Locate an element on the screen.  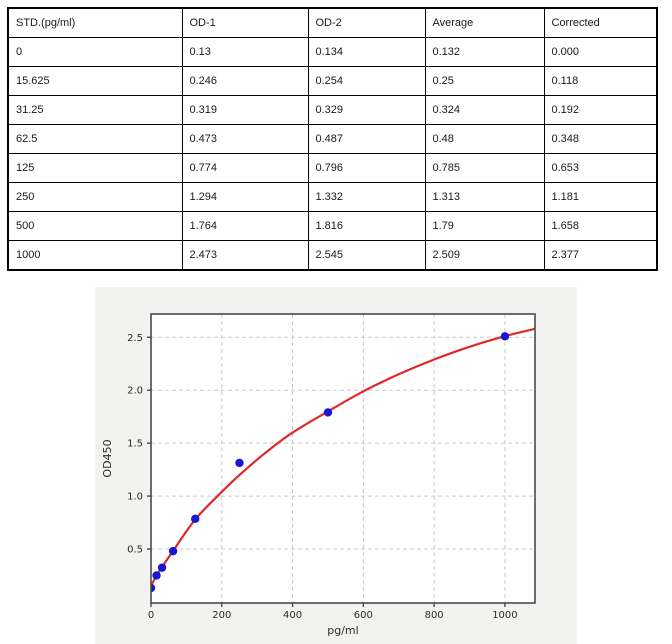
table-row: 125 0.774 0.796 0.785 0.653 is located at coordinates (332, 168).